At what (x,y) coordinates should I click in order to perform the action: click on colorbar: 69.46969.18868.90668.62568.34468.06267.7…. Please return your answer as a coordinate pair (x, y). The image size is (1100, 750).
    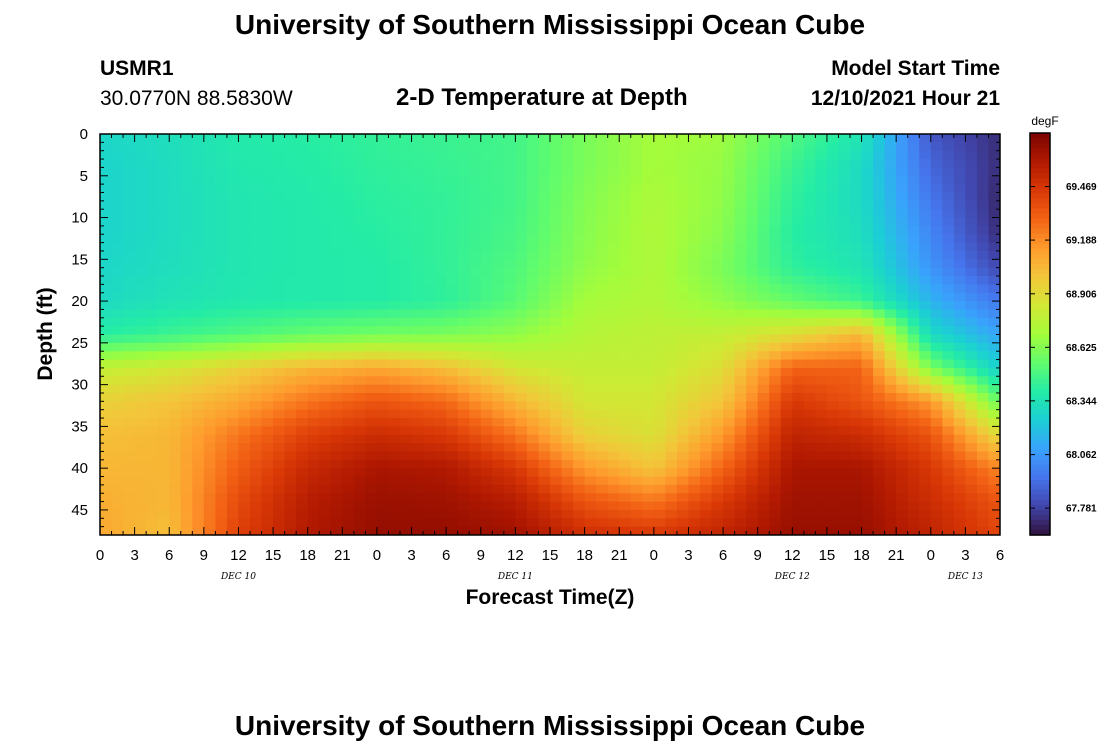
    Looking at the image, I should click on (1063, 334).